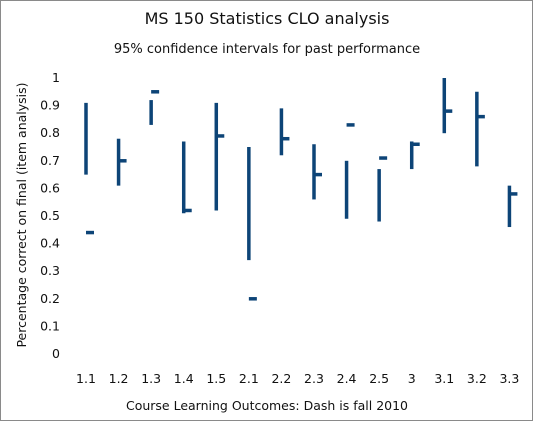 The image size is (533, 421). What do you see at coordinates (249, 378) in the screenshot?
I see `x-tick-label: 2.1` at bounding box center [249, 378].